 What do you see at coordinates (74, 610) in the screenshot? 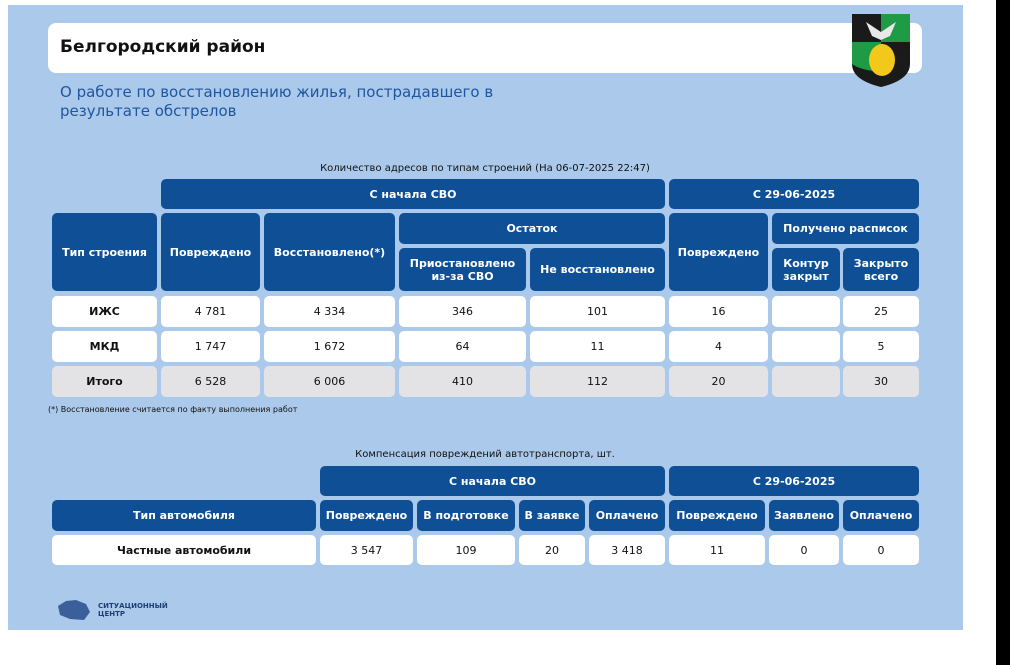
I see `region-map-icon` at bounding box center [74, 610].